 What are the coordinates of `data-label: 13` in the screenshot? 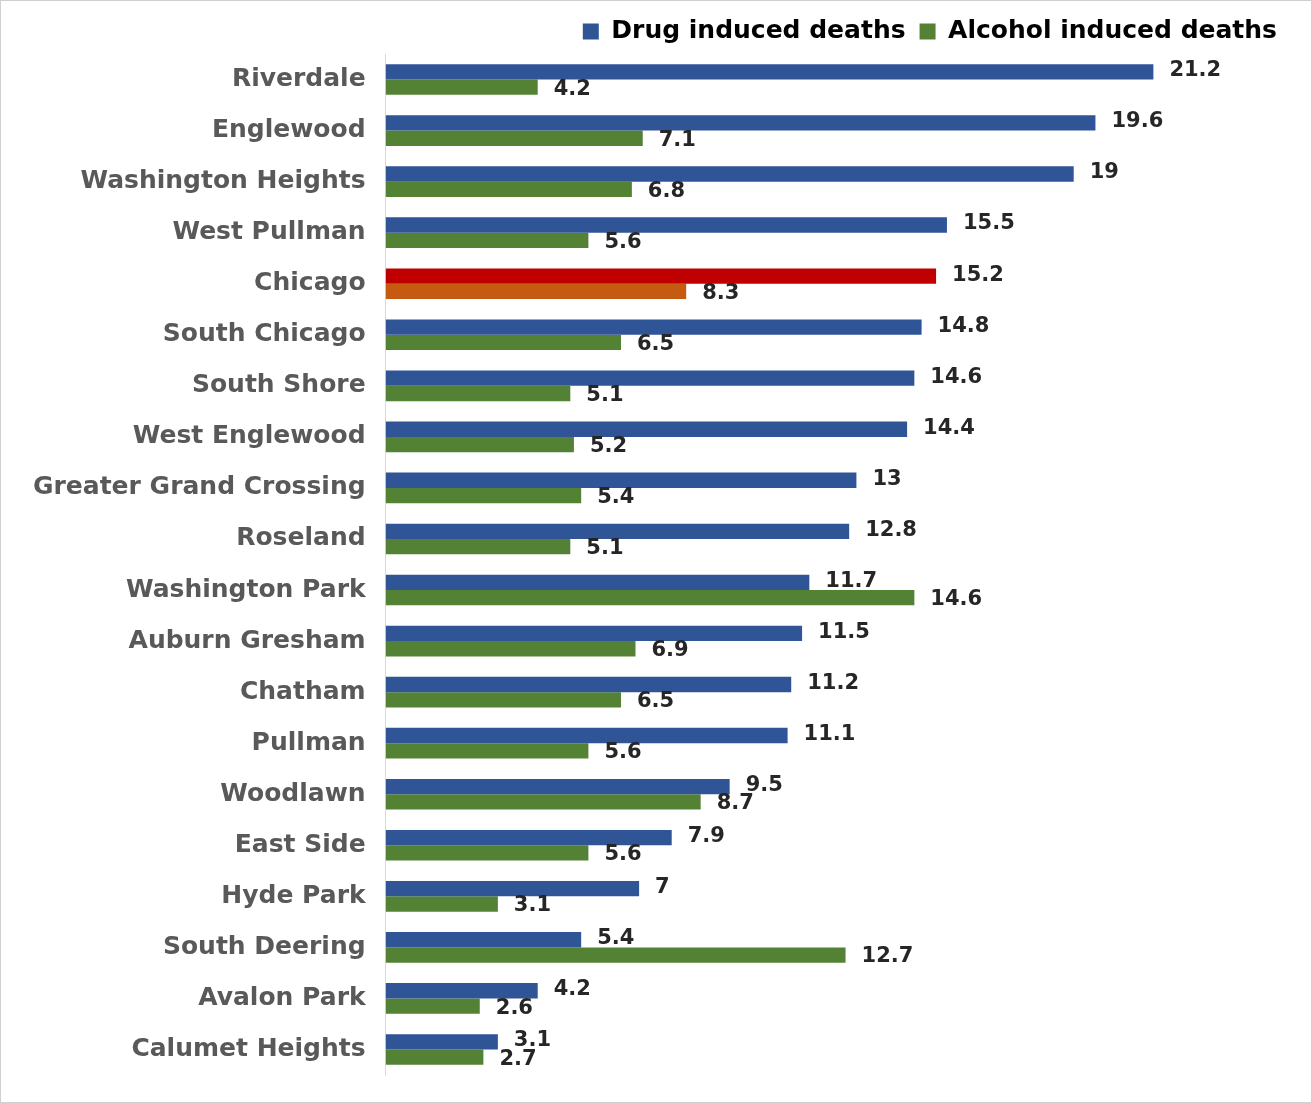 It's located at (887, 477).